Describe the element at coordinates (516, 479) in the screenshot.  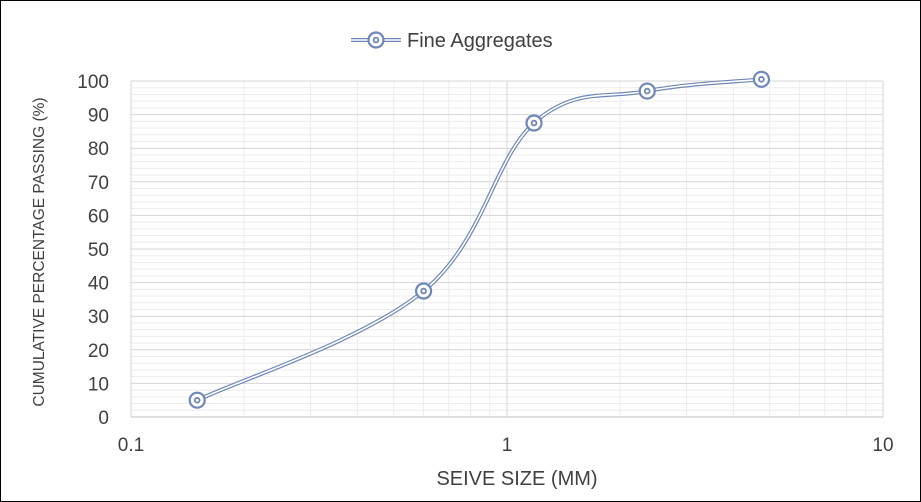
I see `x-axis-title: SEIVE SIZE (MM)` at that location.